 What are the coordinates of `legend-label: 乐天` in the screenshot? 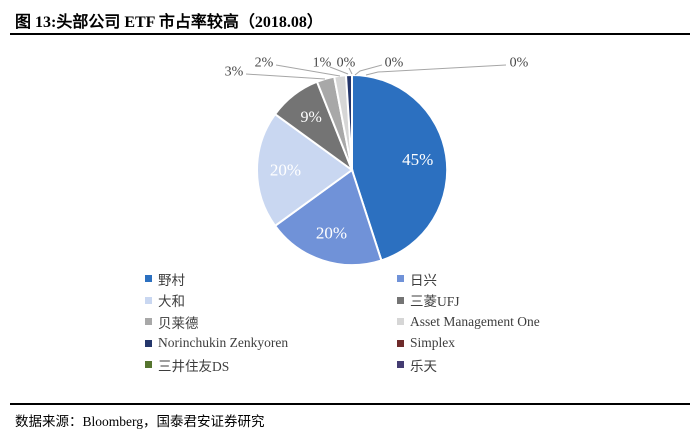 It's located at (423, 366).